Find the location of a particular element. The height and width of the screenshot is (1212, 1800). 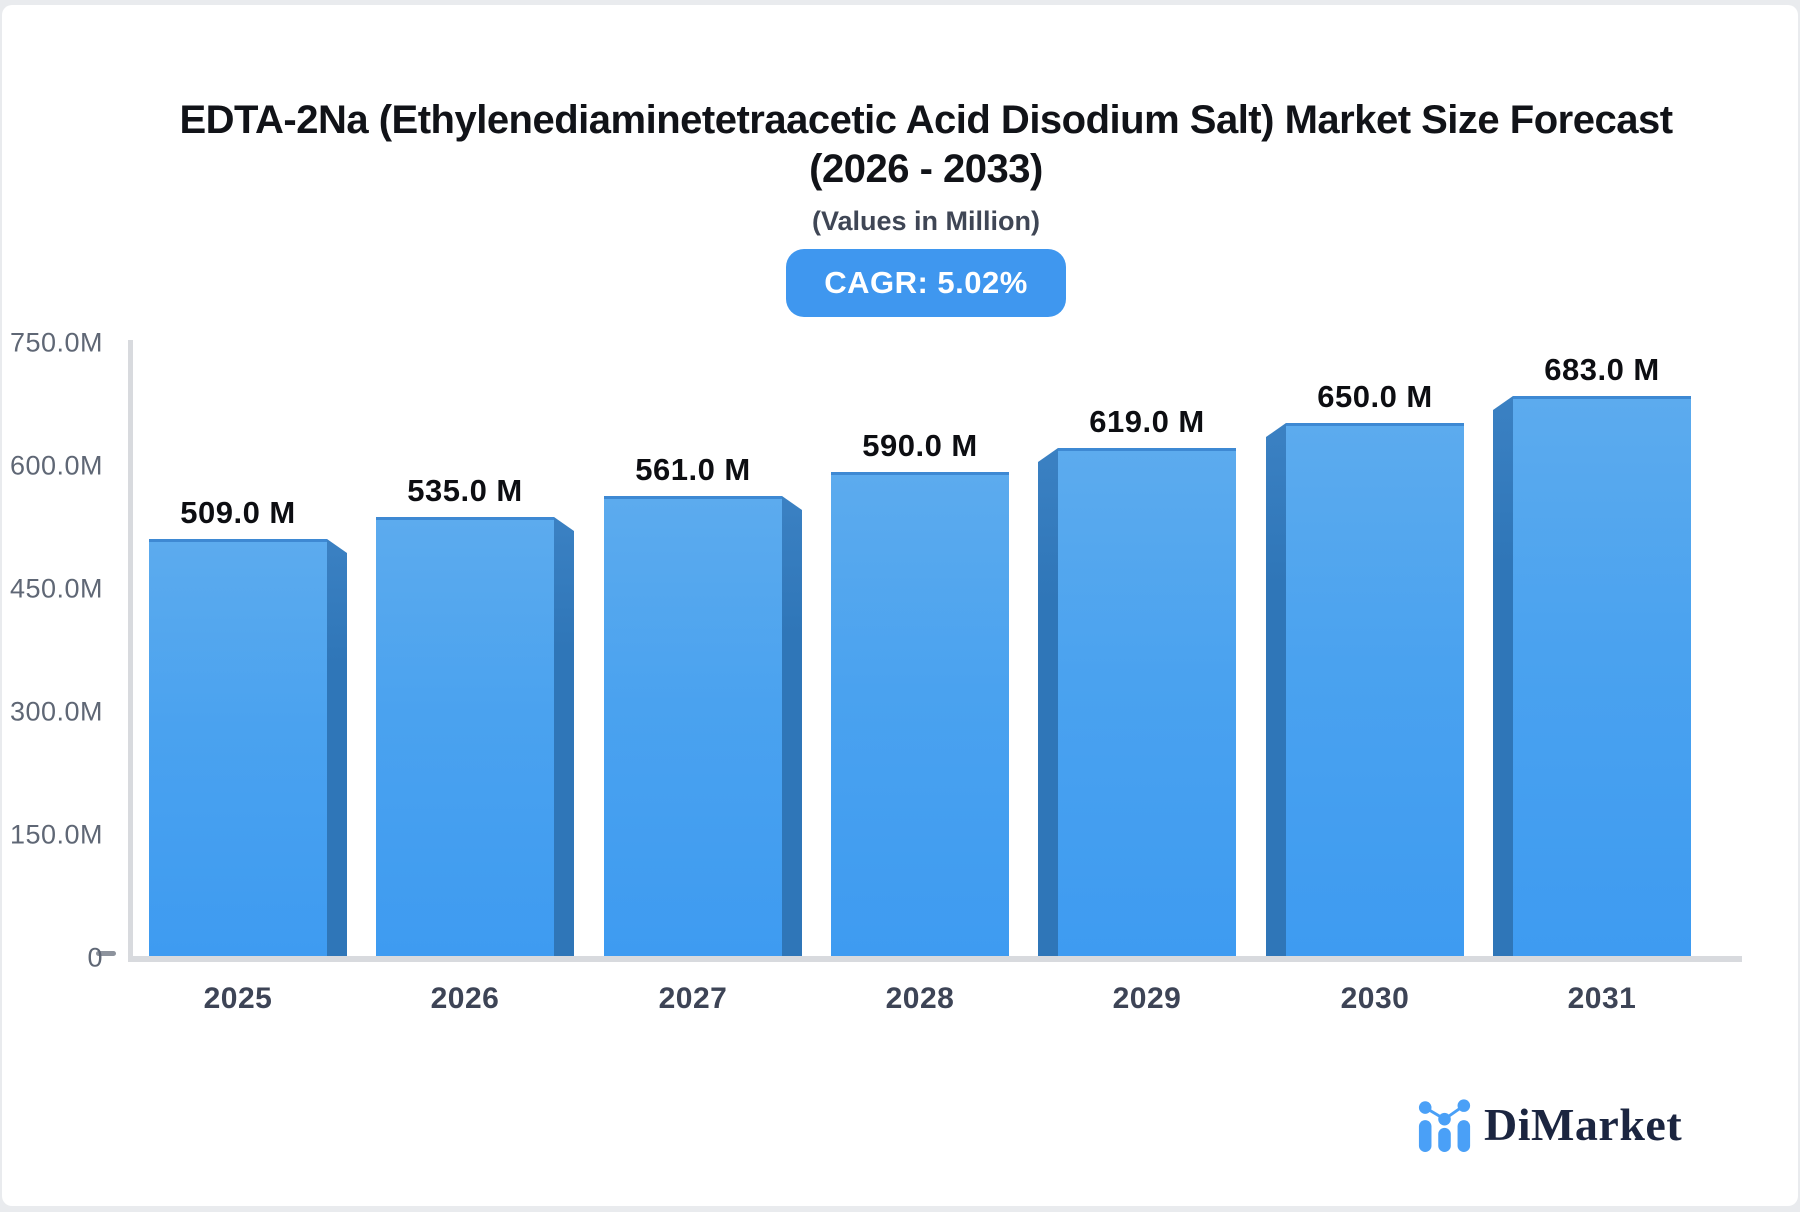

bar-value-label: 619.0 M is located at coordinates (1147, 421).